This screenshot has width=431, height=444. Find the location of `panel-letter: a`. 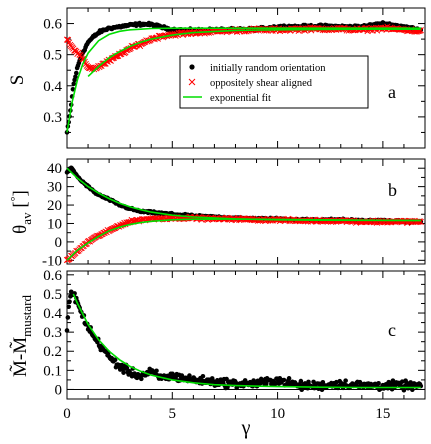

panel-letter: a is located at coordinates (392, 92).